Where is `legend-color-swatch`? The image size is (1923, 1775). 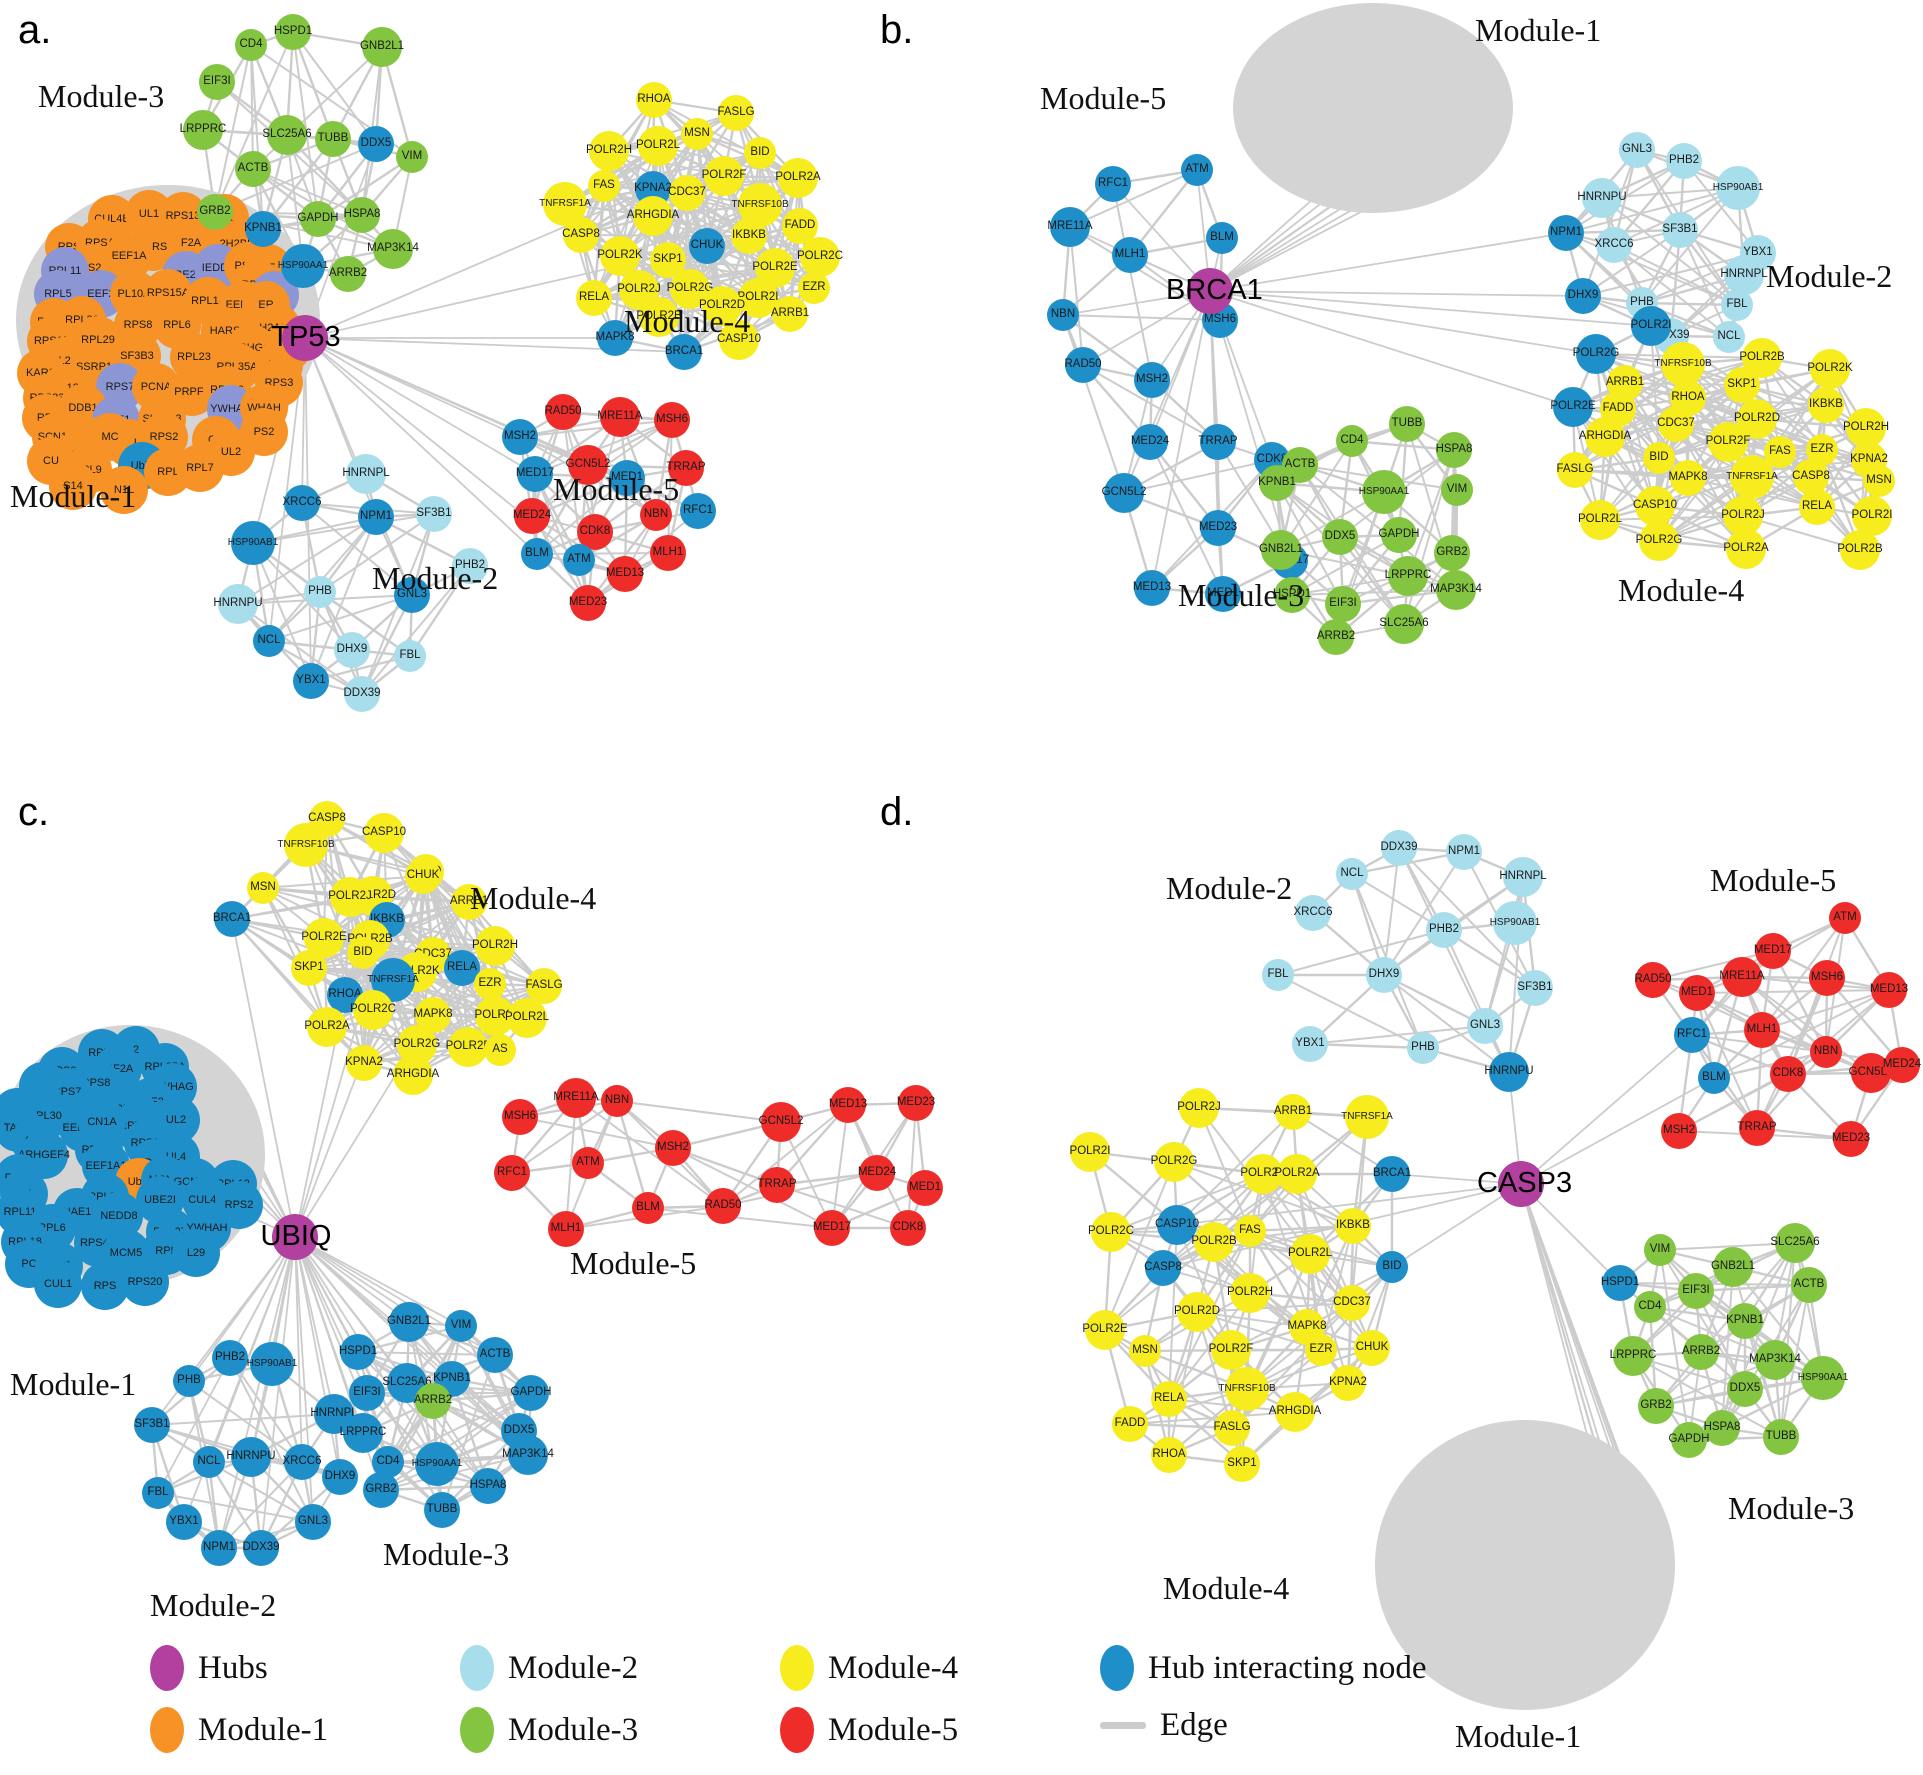 legend-color-swatch is located at coordinates (1117, 1668).